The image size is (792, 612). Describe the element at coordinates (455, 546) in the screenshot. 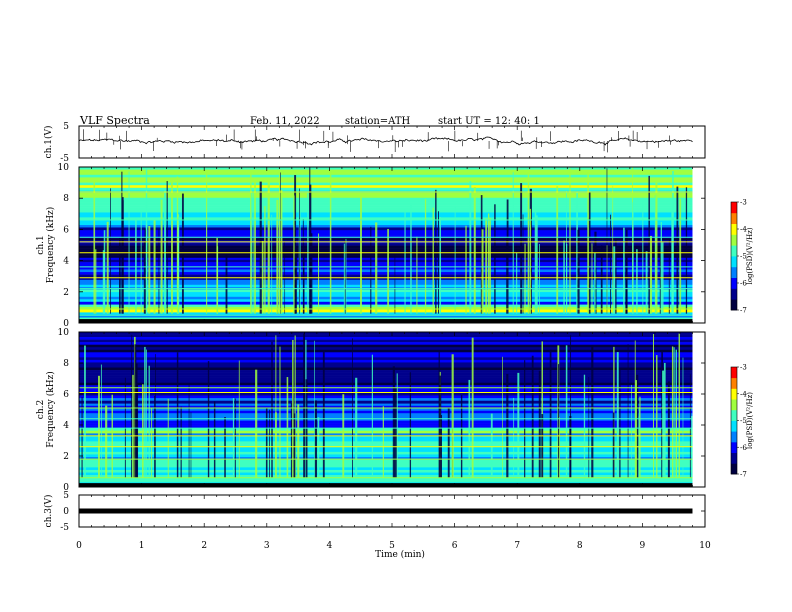

I see `time-tick-label: 6` at that location.